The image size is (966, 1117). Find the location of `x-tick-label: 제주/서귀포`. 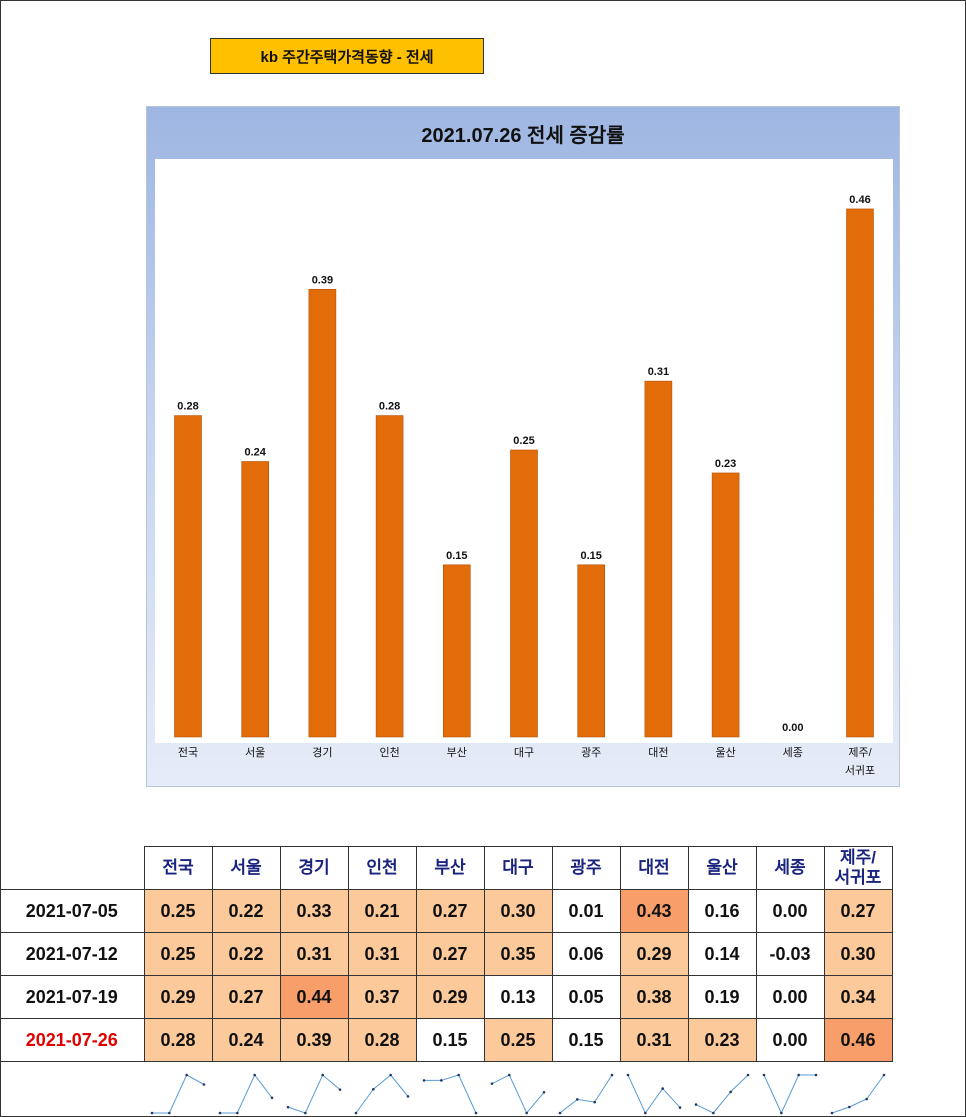

x-tick-label: 제주/서귀포 is located at coordinates (860, 762).